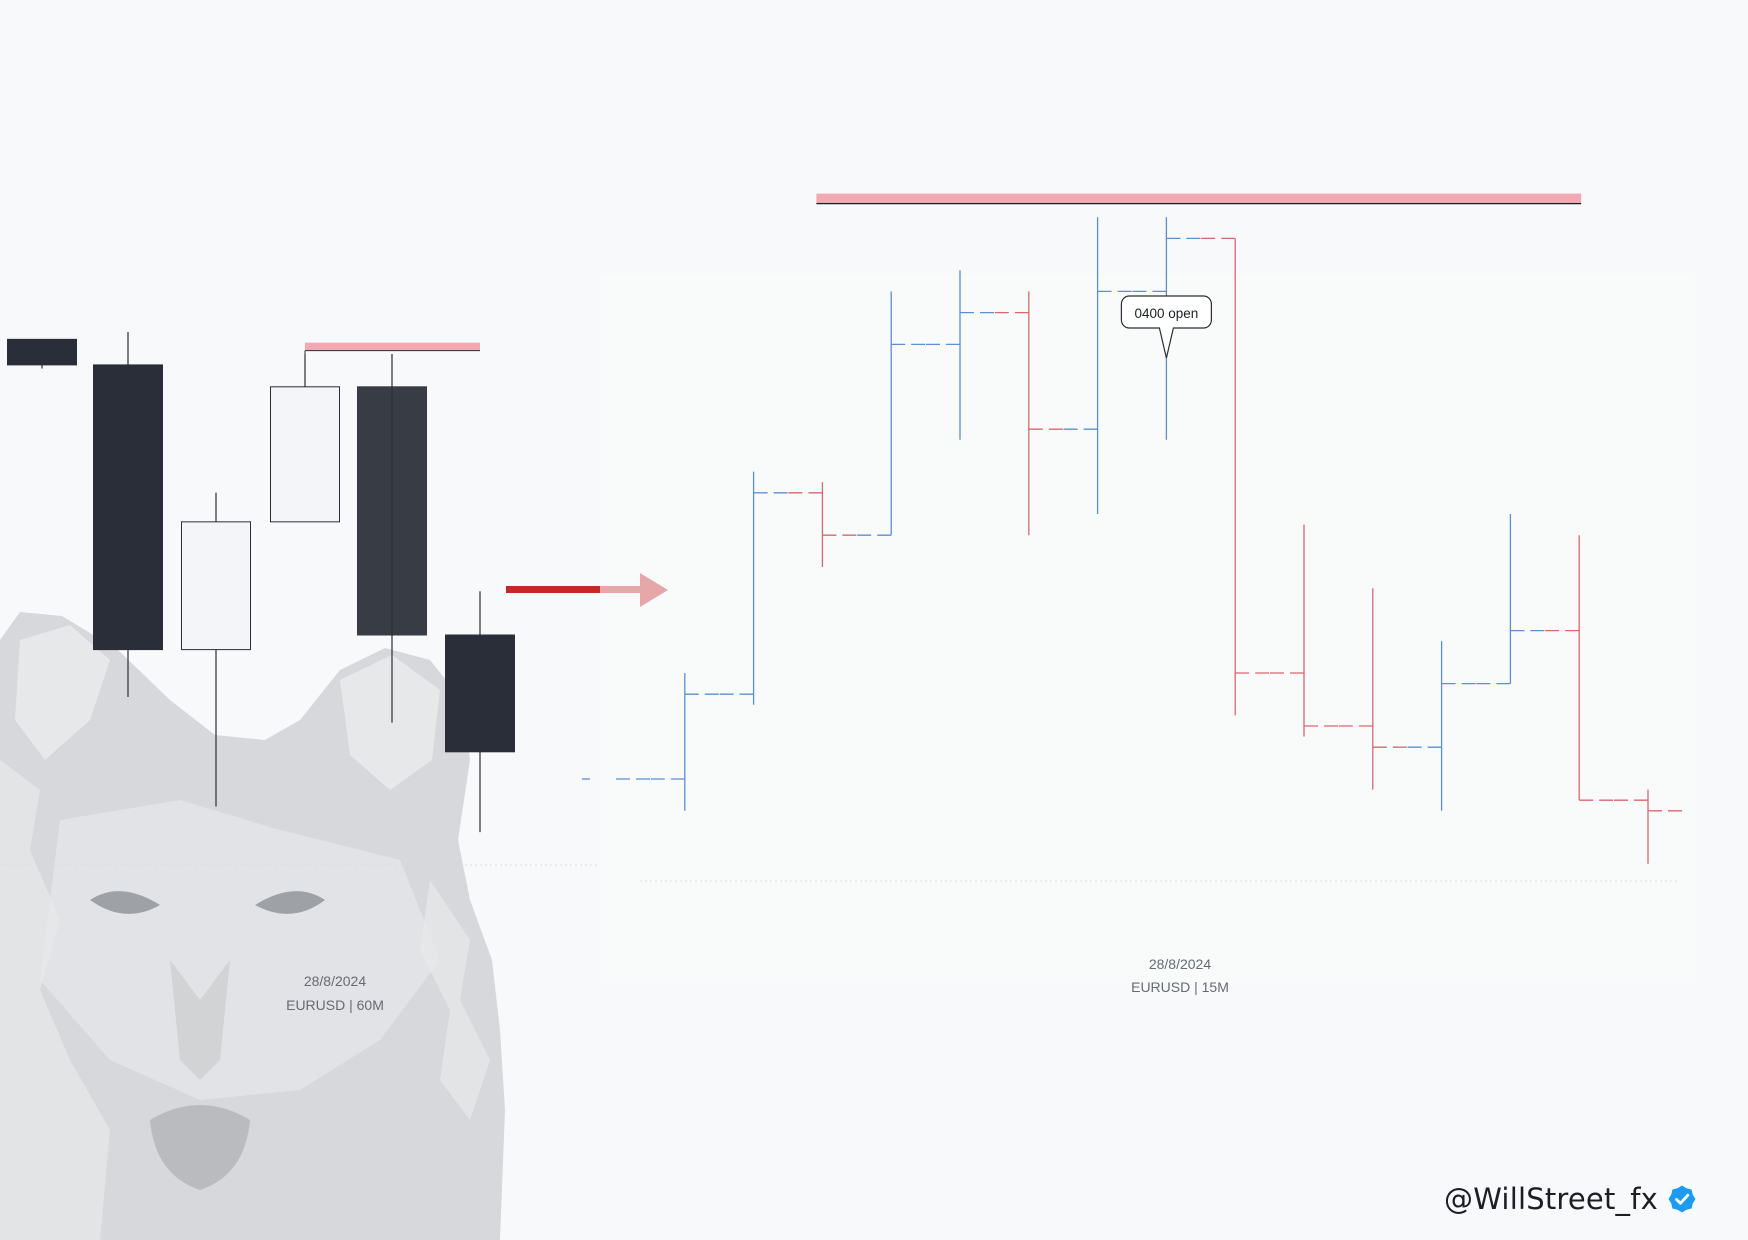 The width and height of the screenshot is (1748, 1240). Describe the element at coordinates (575, 589) in the screenshot. I see `arrow-shaft` at that location.